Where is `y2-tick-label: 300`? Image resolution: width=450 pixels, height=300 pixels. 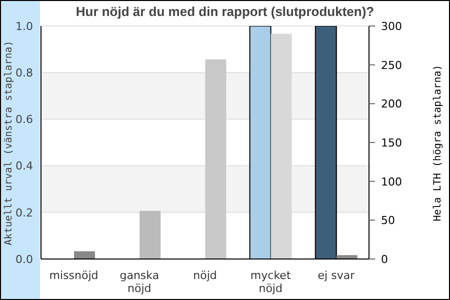
y2-tick-label: 300 is located at coordinates (391, 26).